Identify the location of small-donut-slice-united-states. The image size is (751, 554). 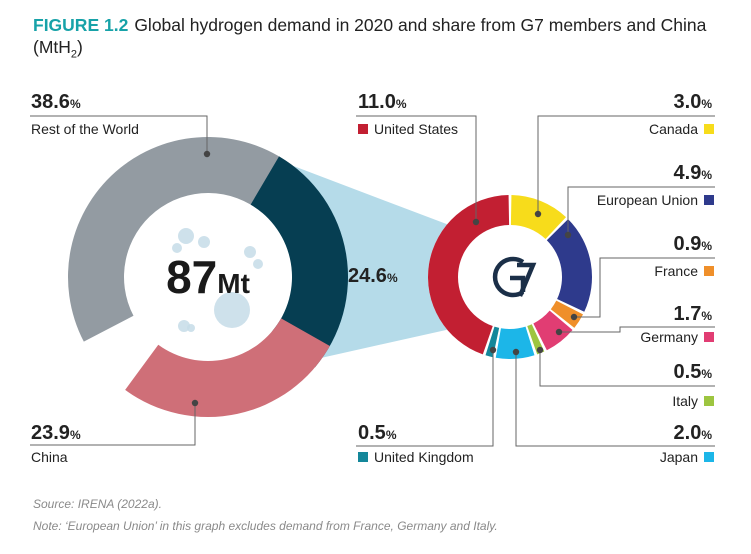
(469, 275).